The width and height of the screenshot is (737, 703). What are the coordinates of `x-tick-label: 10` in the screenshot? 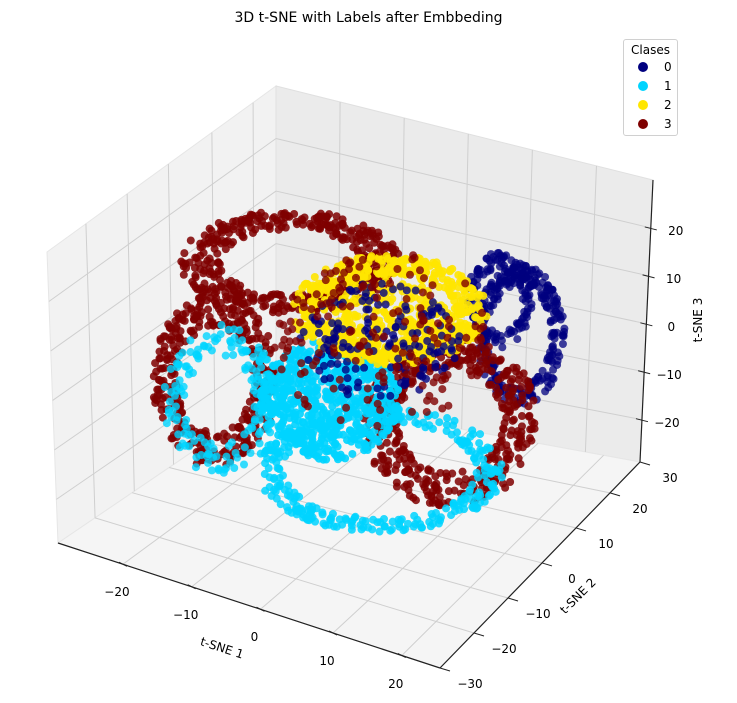 It's located at (327, 661).